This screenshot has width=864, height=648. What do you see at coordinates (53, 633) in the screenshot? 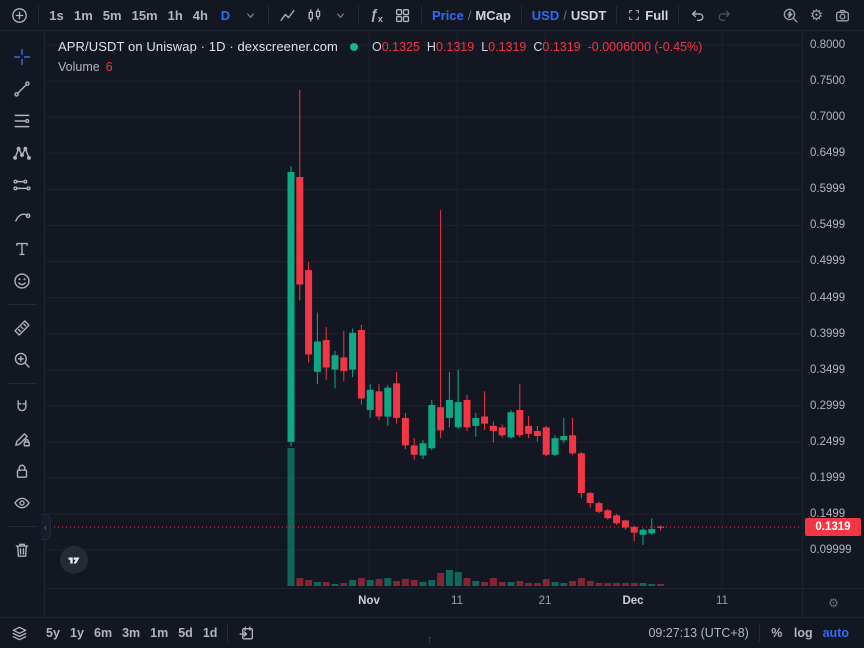
I see `range-5y: 5y` at bounding box center [53, 633].